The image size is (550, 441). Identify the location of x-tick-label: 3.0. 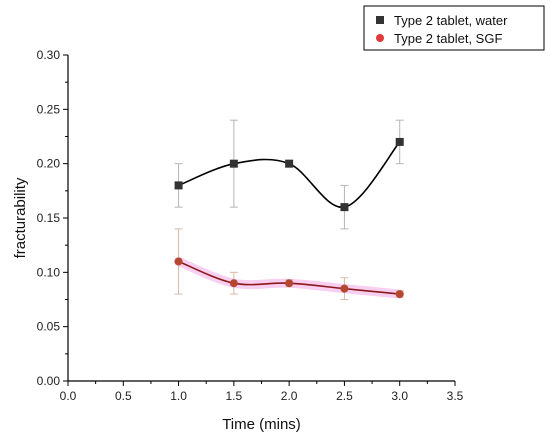
(399, 396).